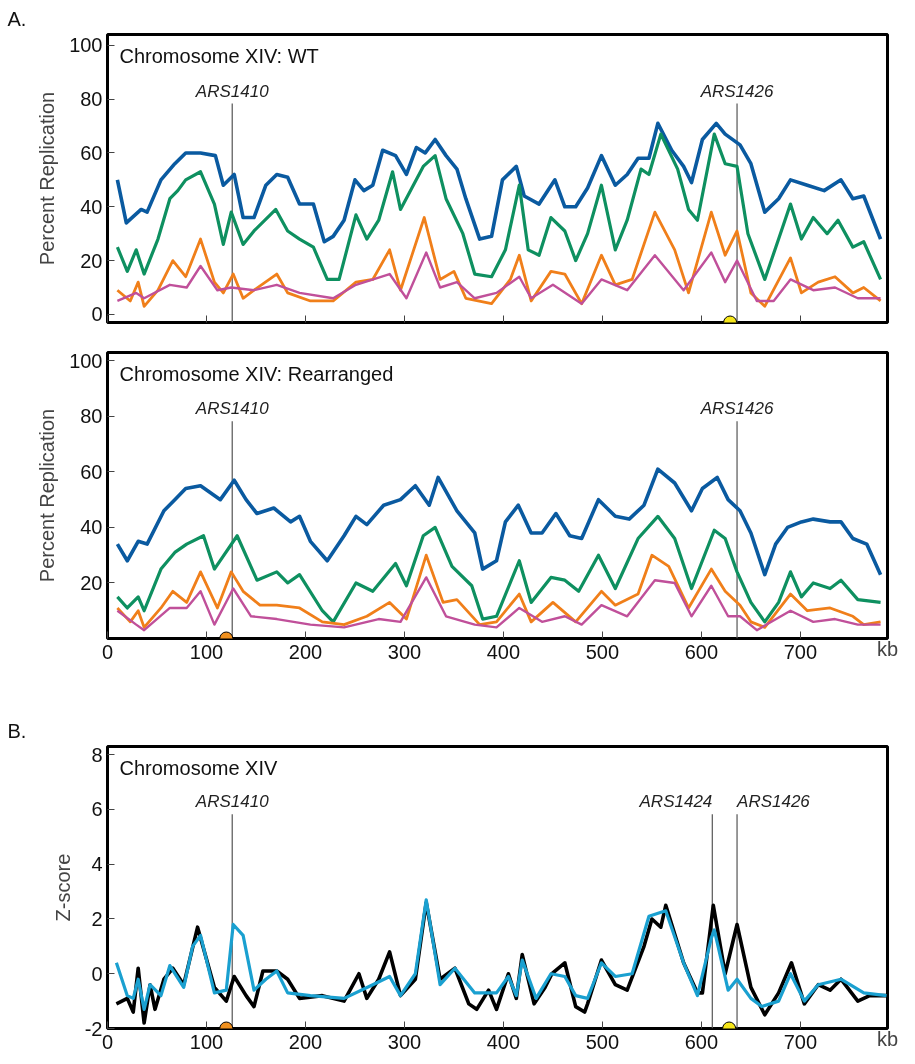  I want to click on text: Chromosome XIV: Rearranged, so click(256, 373).